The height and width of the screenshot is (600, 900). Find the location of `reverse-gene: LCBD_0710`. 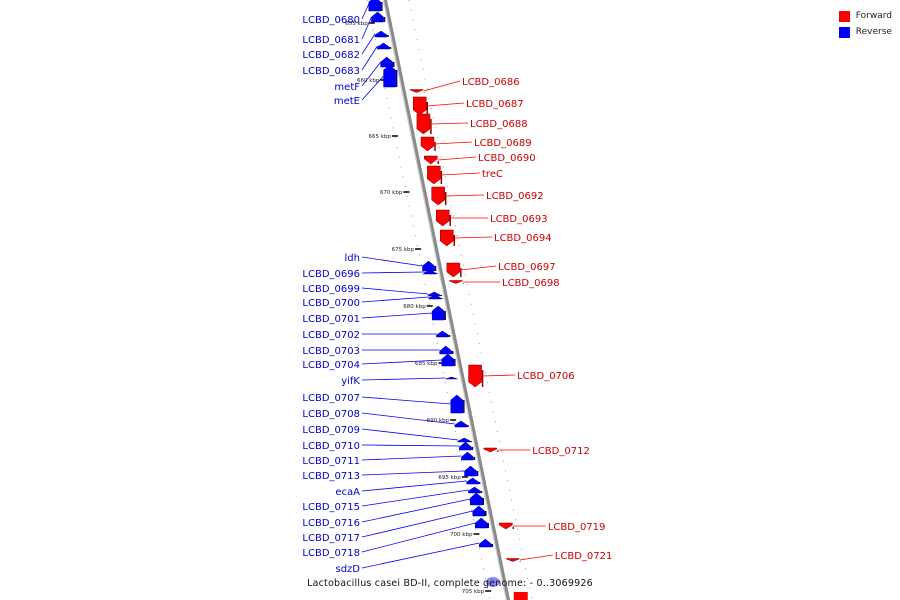

reverse-gene: LCBD_0710 is located at coordinates (388, 446).